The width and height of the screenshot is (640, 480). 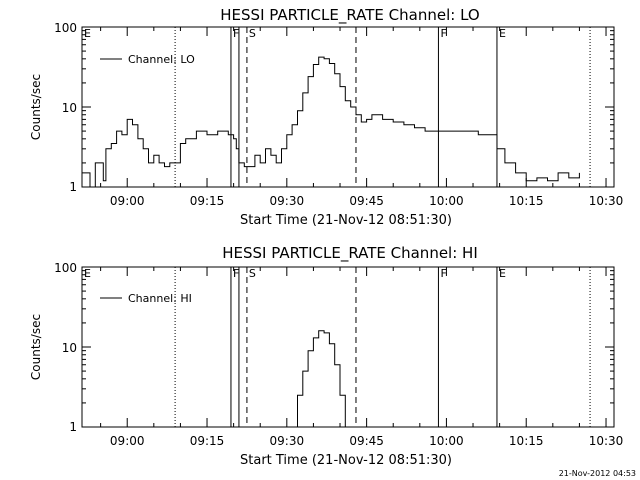 I want to click on series-path, so click(x=319, y=379).